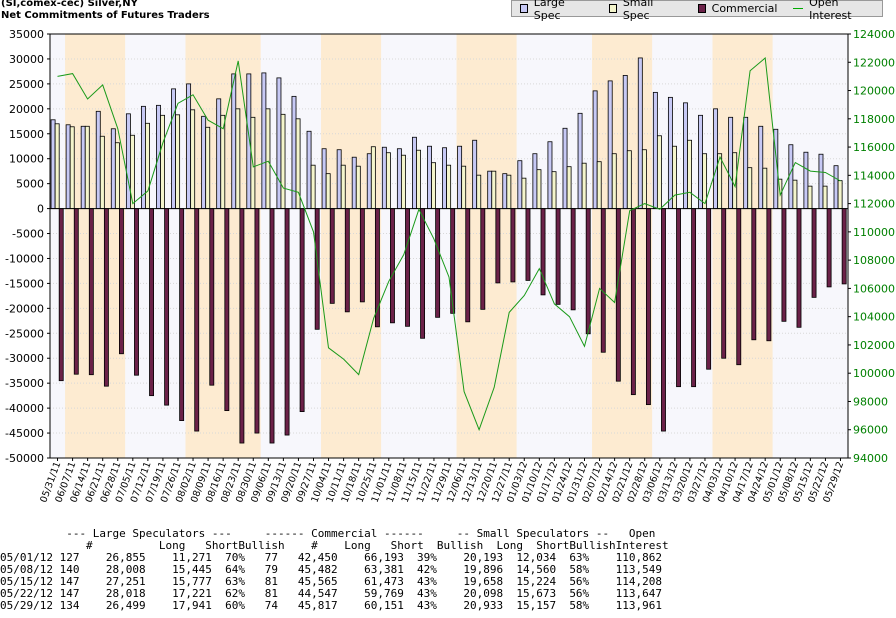  What do you see at coordinates (874, 232) in the screenshot?
I see `right-axis-label: 110000` at bounding box center [874, 232].